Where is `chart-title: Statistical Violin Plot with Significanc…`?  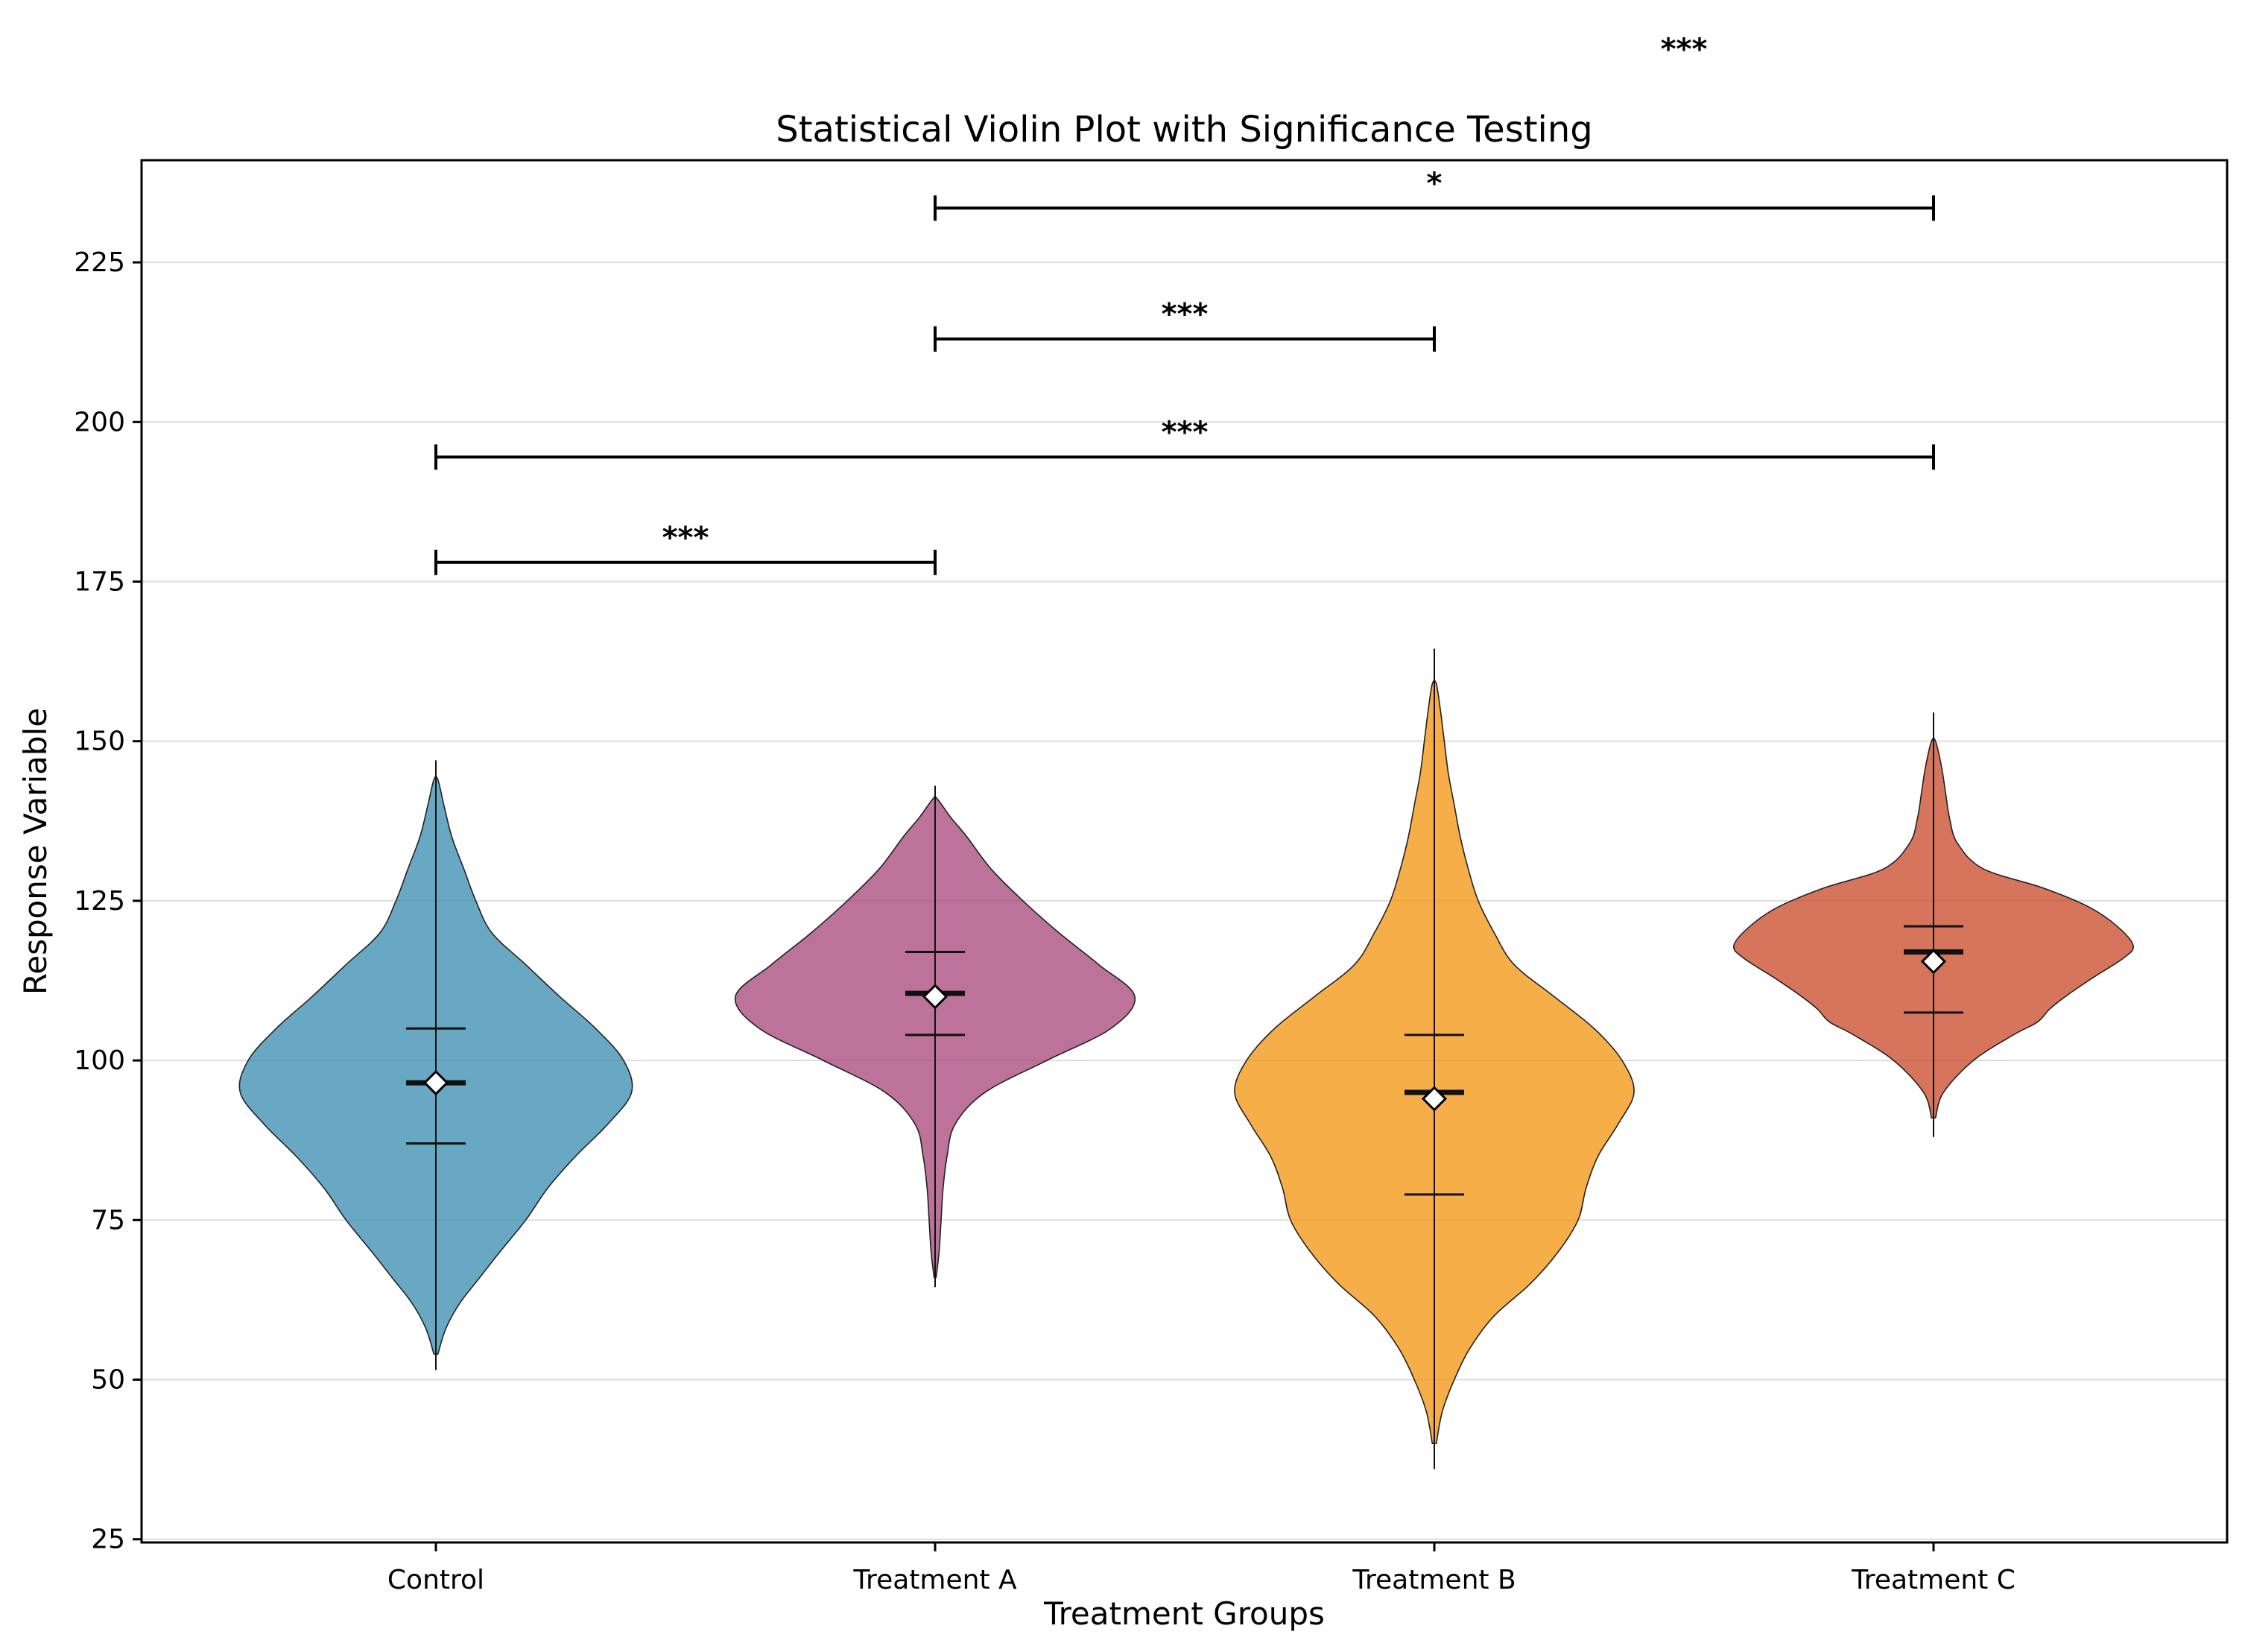 chart-title: Statistical Violin Plot with Significanc… is located at coordinates (1184, 130).